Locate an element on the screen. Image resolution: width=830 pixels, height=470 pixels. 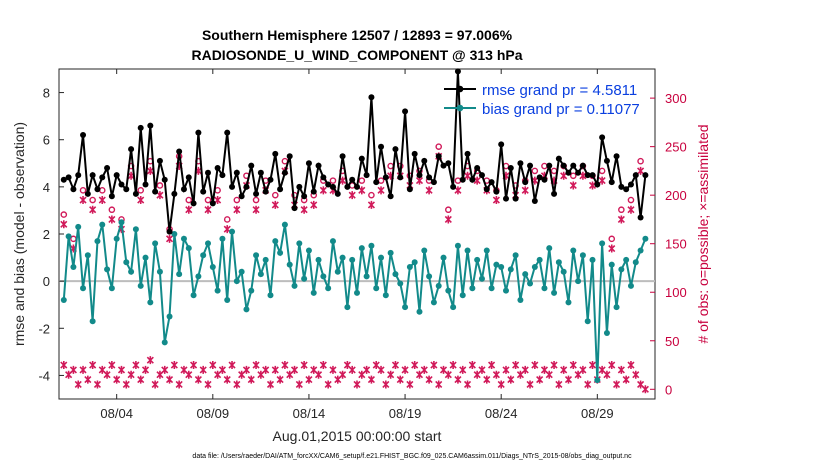
legend-bias-label: bias grand pr = 0.11077 is located at coordinates (561, 109).